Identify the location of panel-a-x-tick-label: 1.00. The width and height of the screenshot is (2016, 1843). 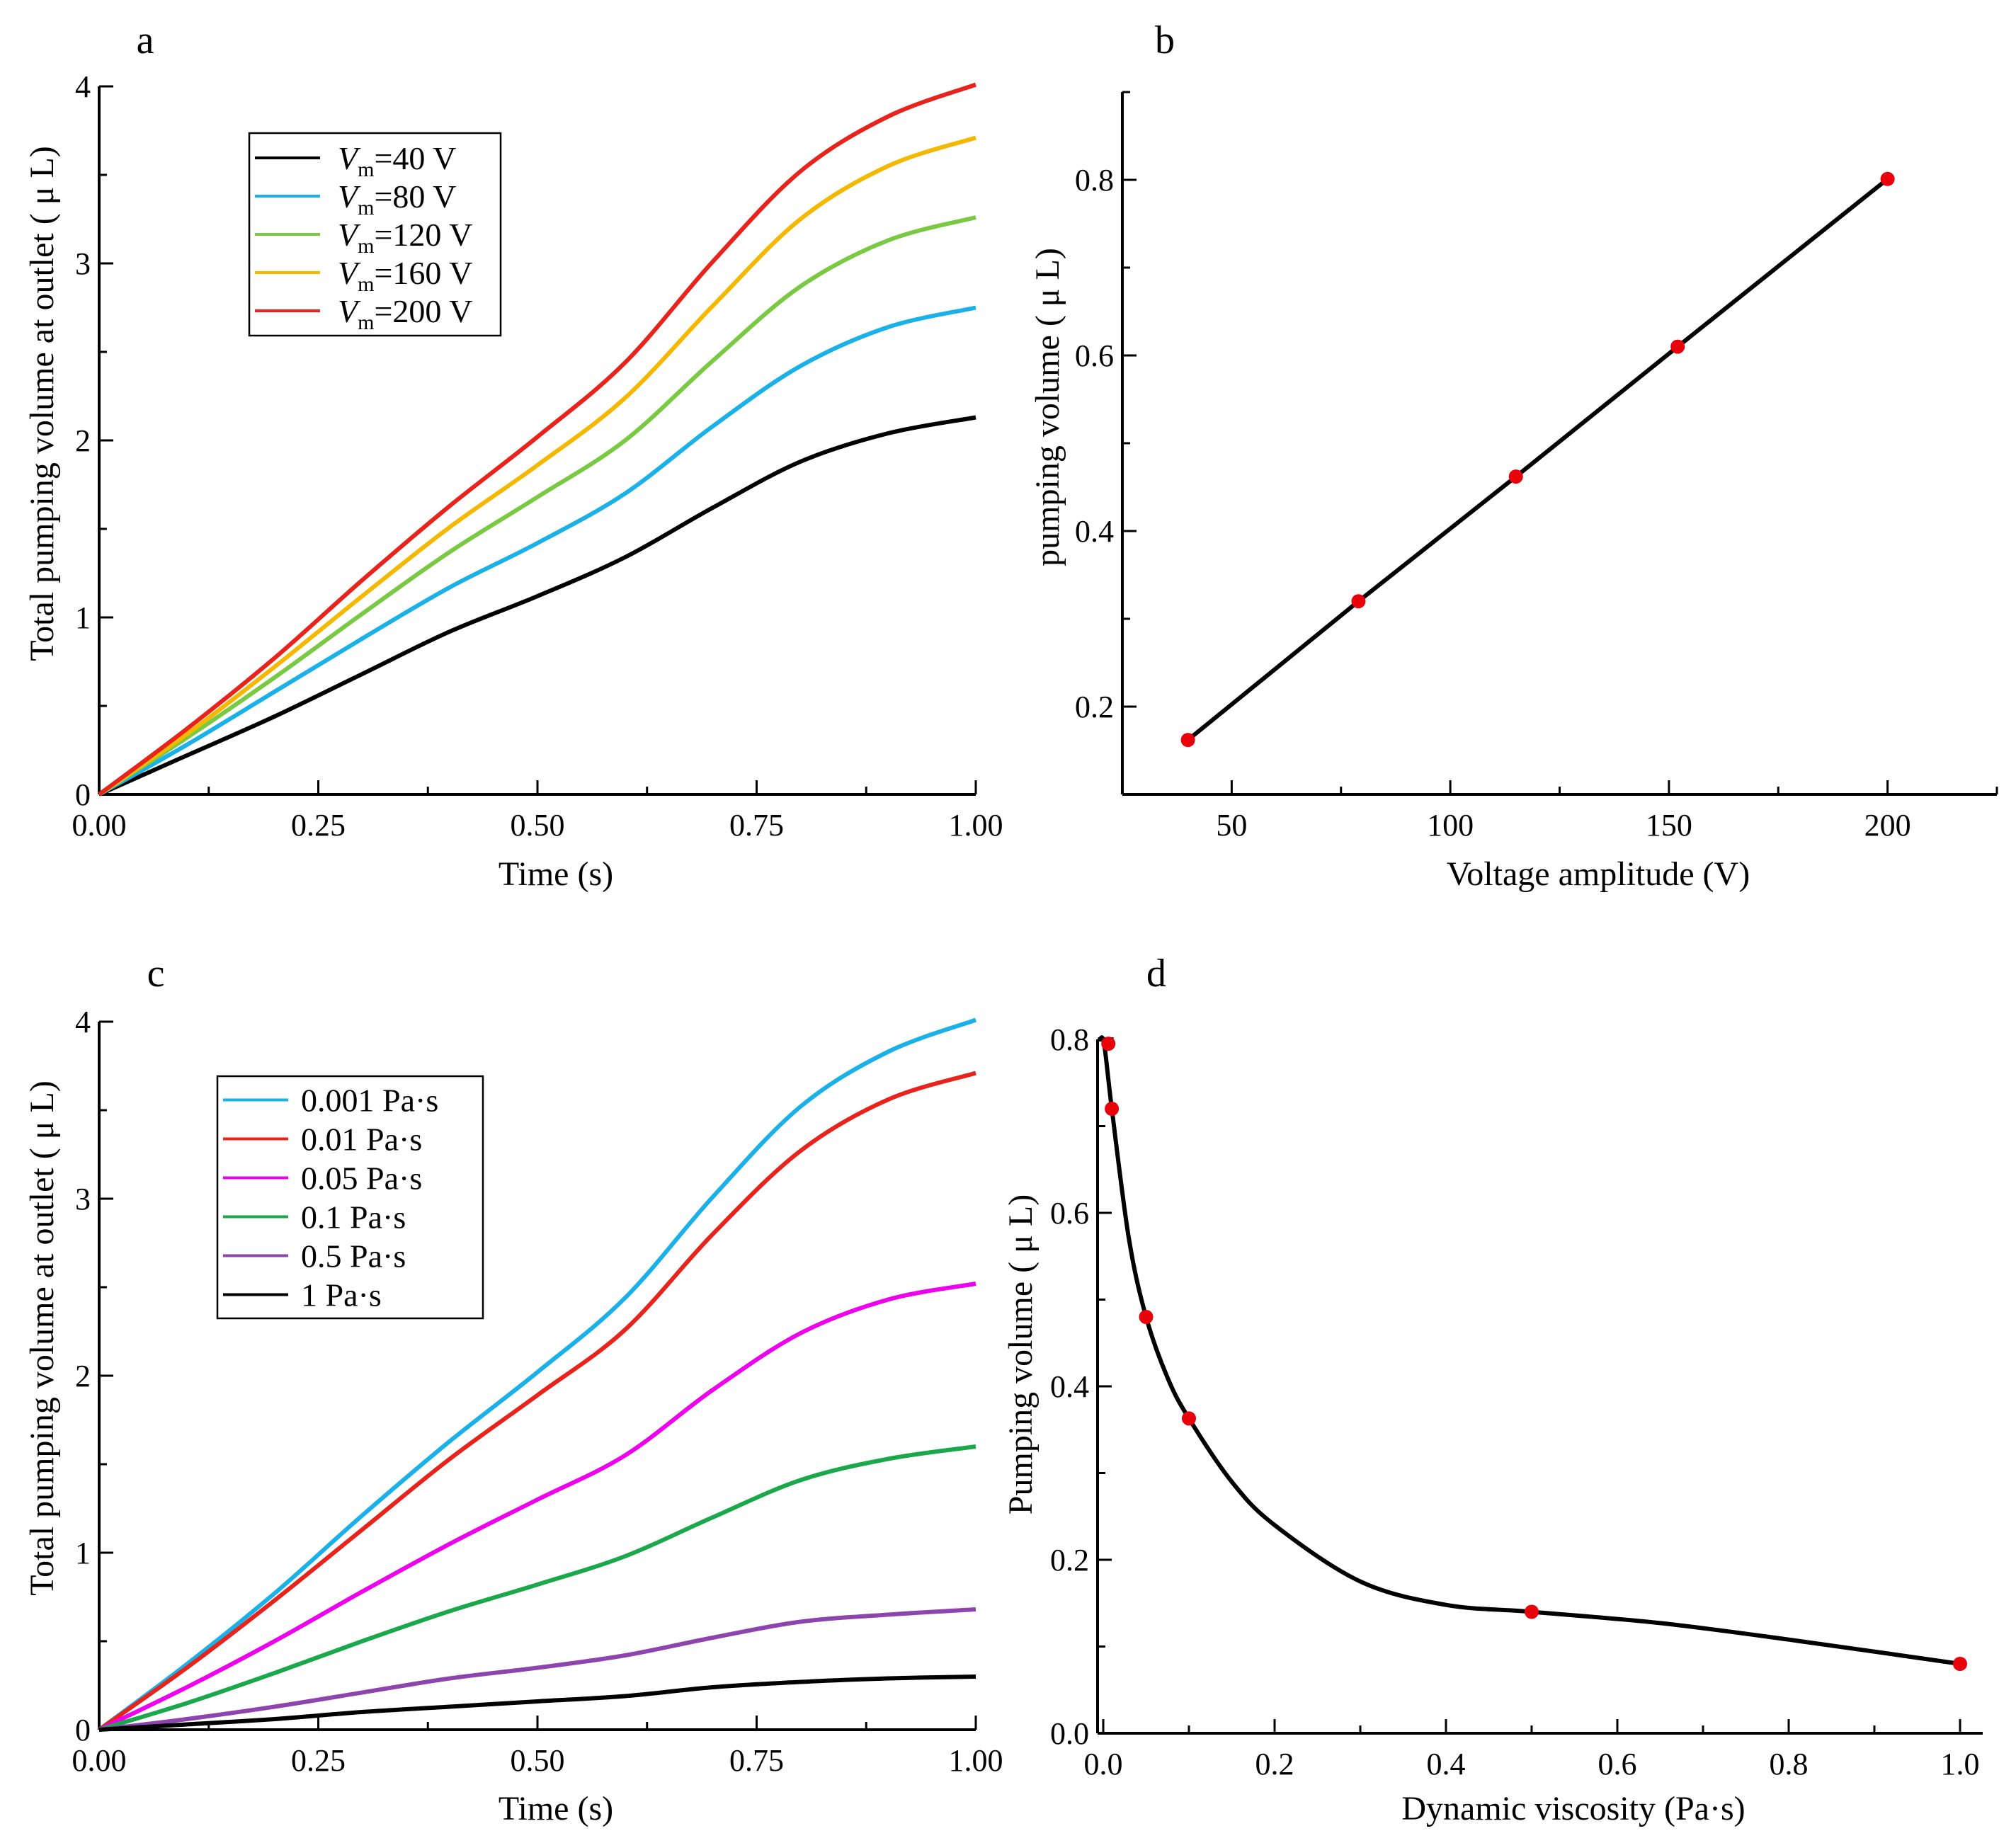
(976, 826).